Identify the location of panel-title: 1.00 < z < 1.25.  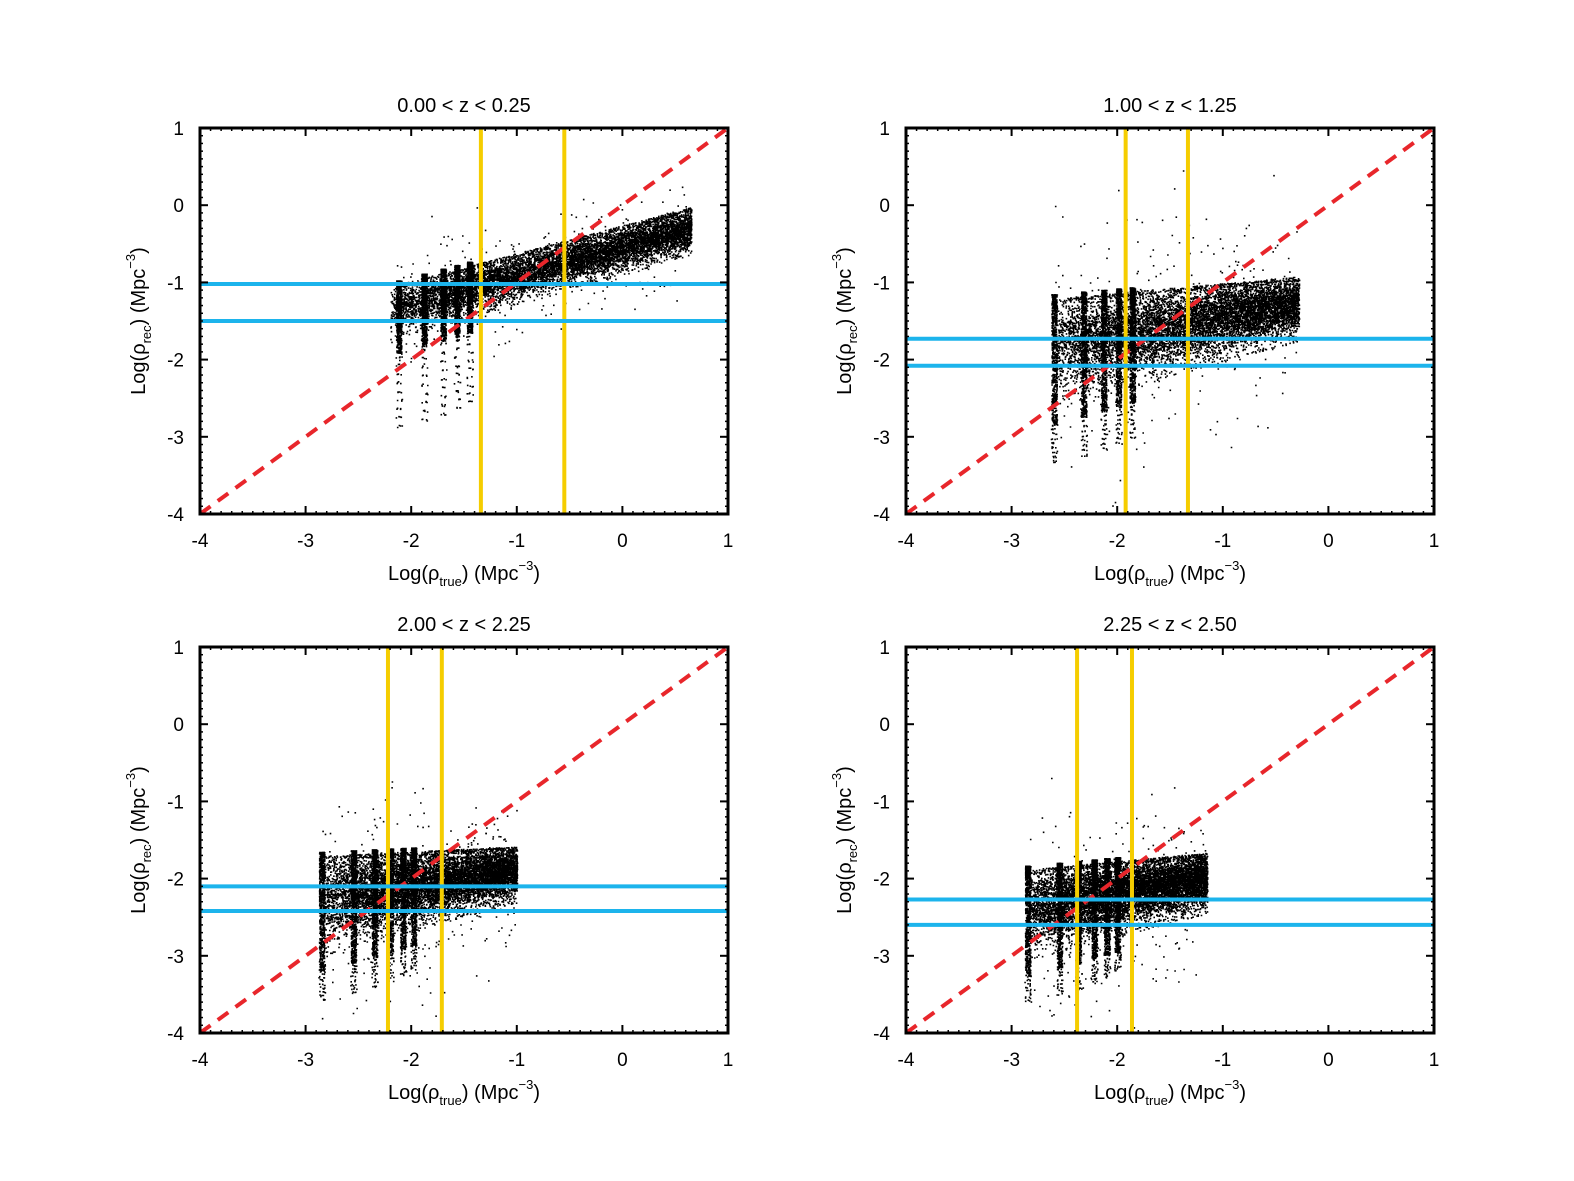
(1169, 106).